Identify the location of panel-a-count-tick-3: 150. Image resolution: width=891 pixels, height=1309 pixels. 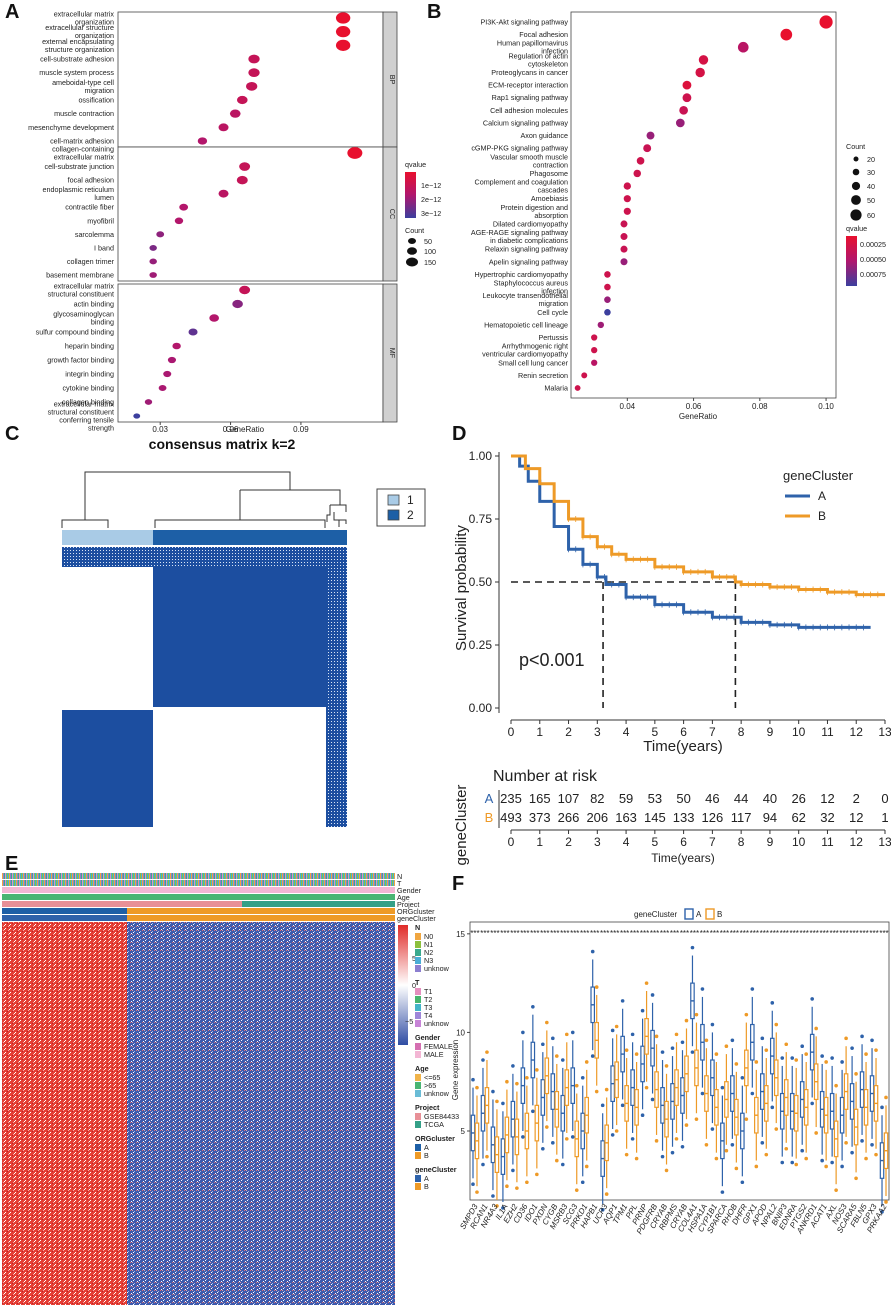
(430, 262).